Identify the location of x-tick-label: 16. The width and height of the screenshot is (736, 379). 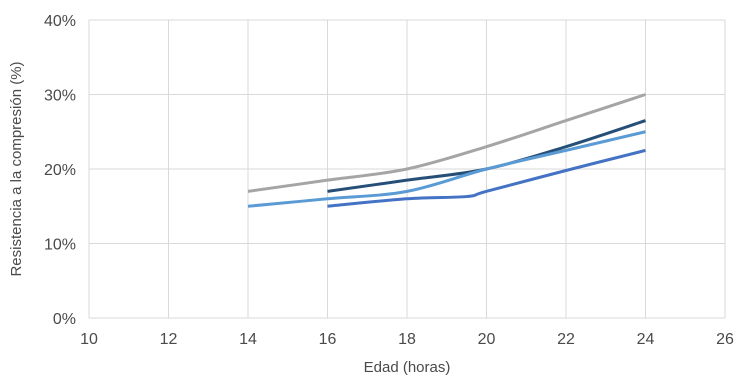
(328, 339).